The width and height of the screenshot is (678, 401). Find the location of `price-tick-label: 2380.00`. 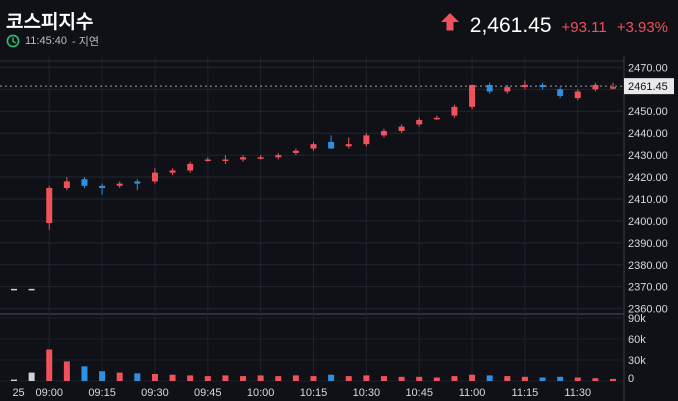

price-tick-label: 2380.00 is located at coordinates (648, 266).